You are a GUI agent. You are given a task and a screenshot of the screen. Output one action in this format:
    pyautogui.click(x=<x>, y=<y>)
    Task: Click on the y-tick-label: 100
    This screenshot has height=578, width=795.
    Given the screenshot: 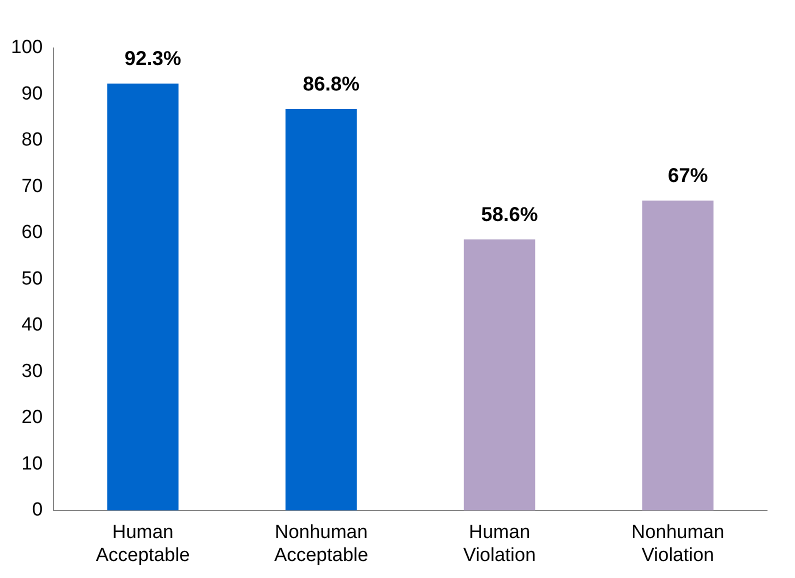 What is the action you would take?
    pyautogui.click(x=27, y=47)
    